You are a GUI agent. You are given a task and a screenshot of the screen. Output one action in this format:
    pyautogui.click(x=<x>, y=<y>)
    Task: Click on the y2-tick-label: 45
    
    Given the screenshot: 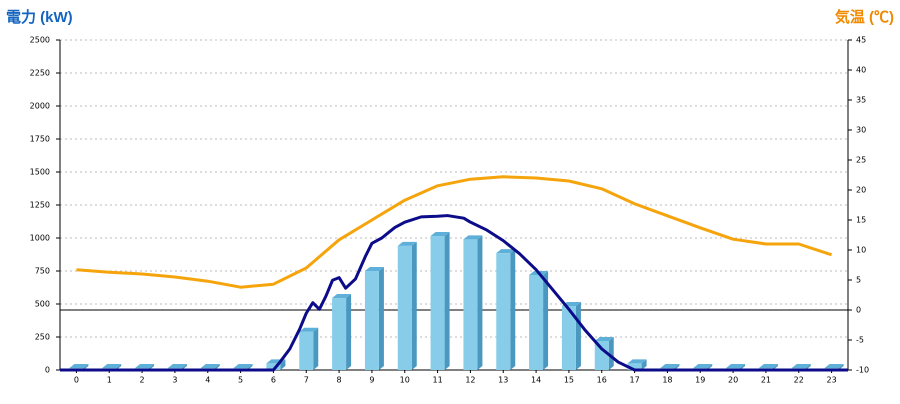 What is the action you would take?
    pyautogui.click(x=861, y=40)
    